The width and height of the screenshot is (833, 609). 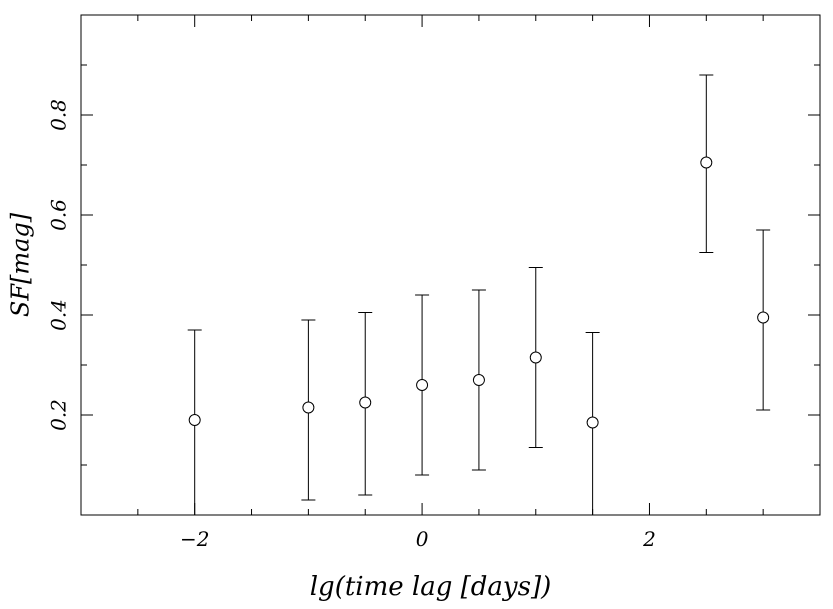 What do you see at coordinates (59, 415) in the screenshot?
I see `y-tick-label: 0.2` at bounding box center [59, 415].